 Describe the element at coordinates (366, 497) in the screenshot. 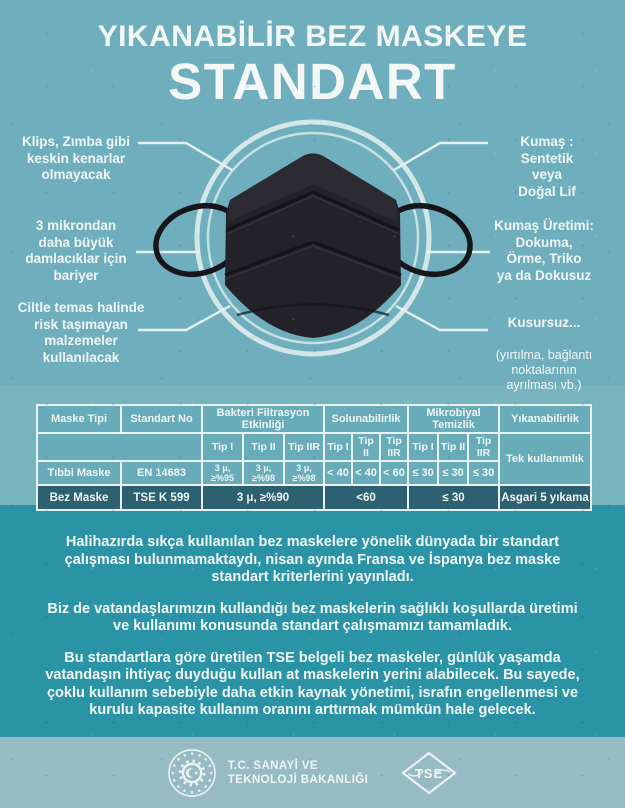

I see `cell-solunabilirlik: <60` at that location.